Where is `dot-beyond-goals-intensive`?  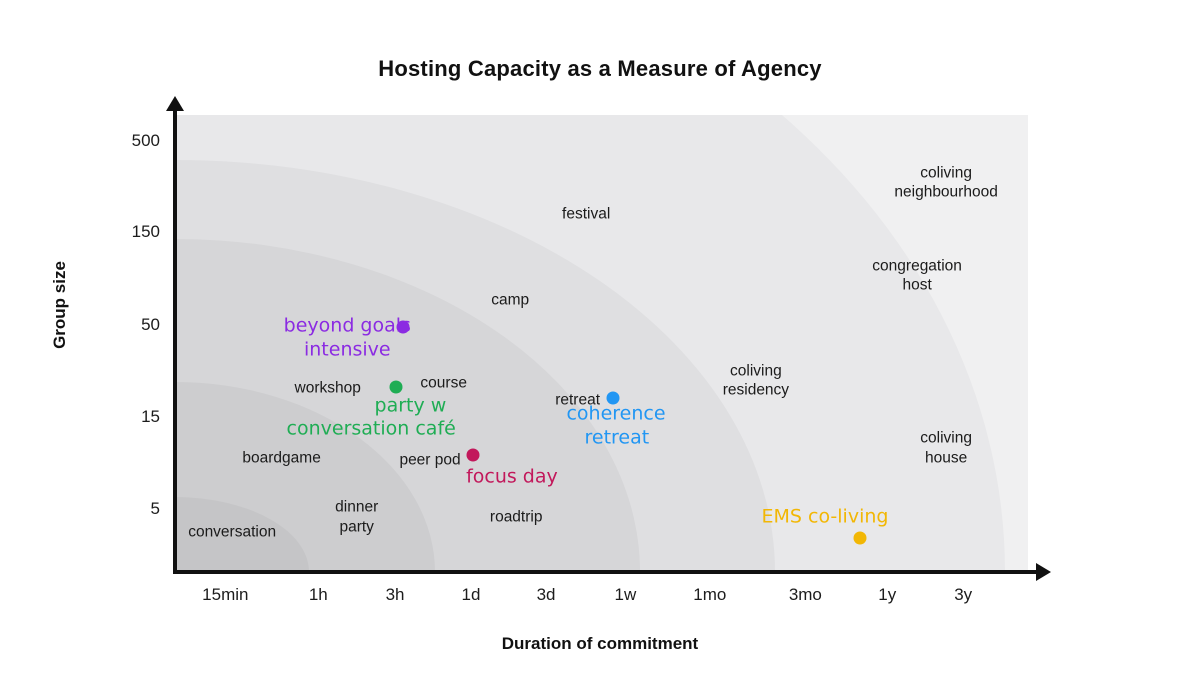
dot-beyond-goals-intensive is located at coordinates (403, 327).